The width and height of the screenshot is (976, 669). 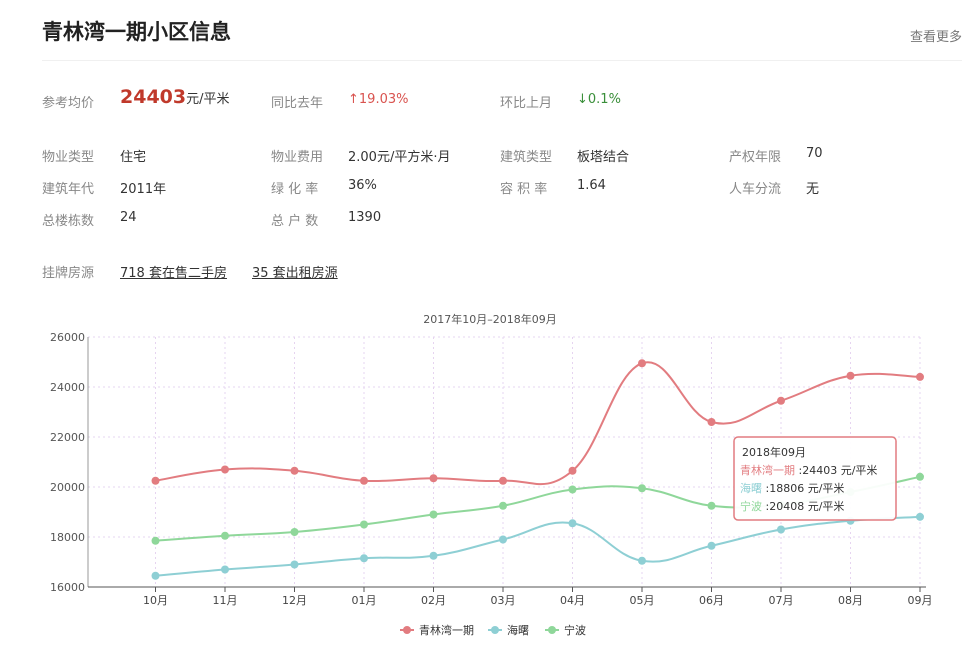 I want to click on yoy-label: 同比去年, so click(x=297, y=103).